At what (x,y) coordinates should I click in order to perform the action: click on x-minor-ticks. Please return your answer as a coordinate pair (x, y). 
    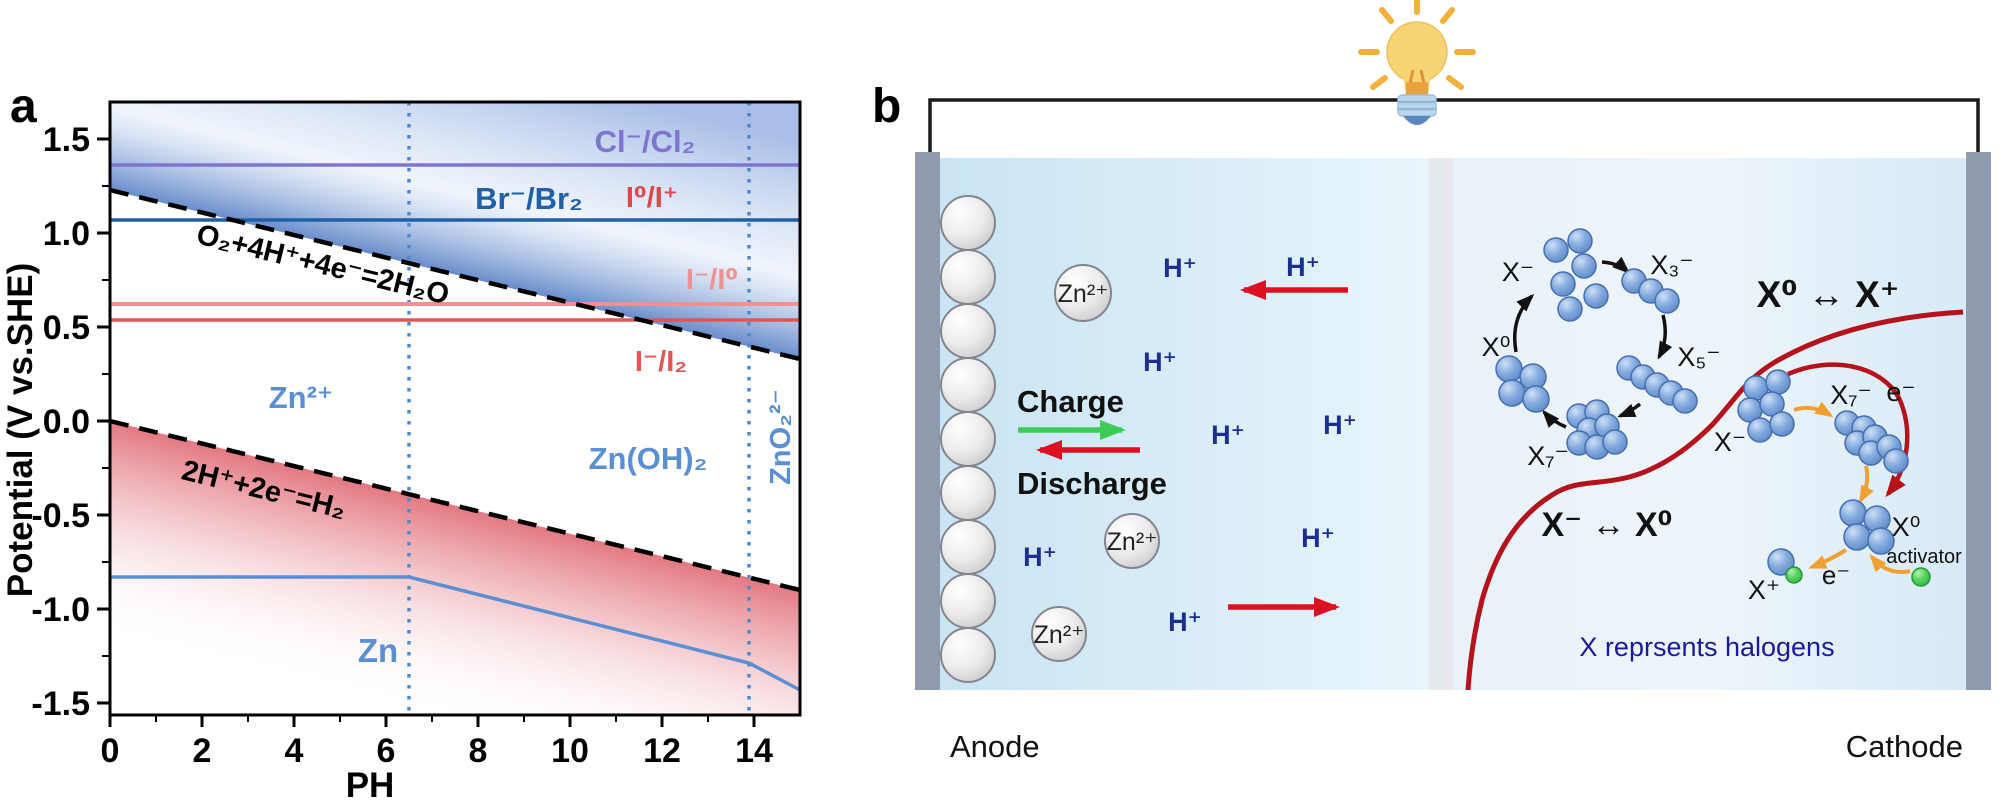
    Looking at the image, I should click on (432, 718).